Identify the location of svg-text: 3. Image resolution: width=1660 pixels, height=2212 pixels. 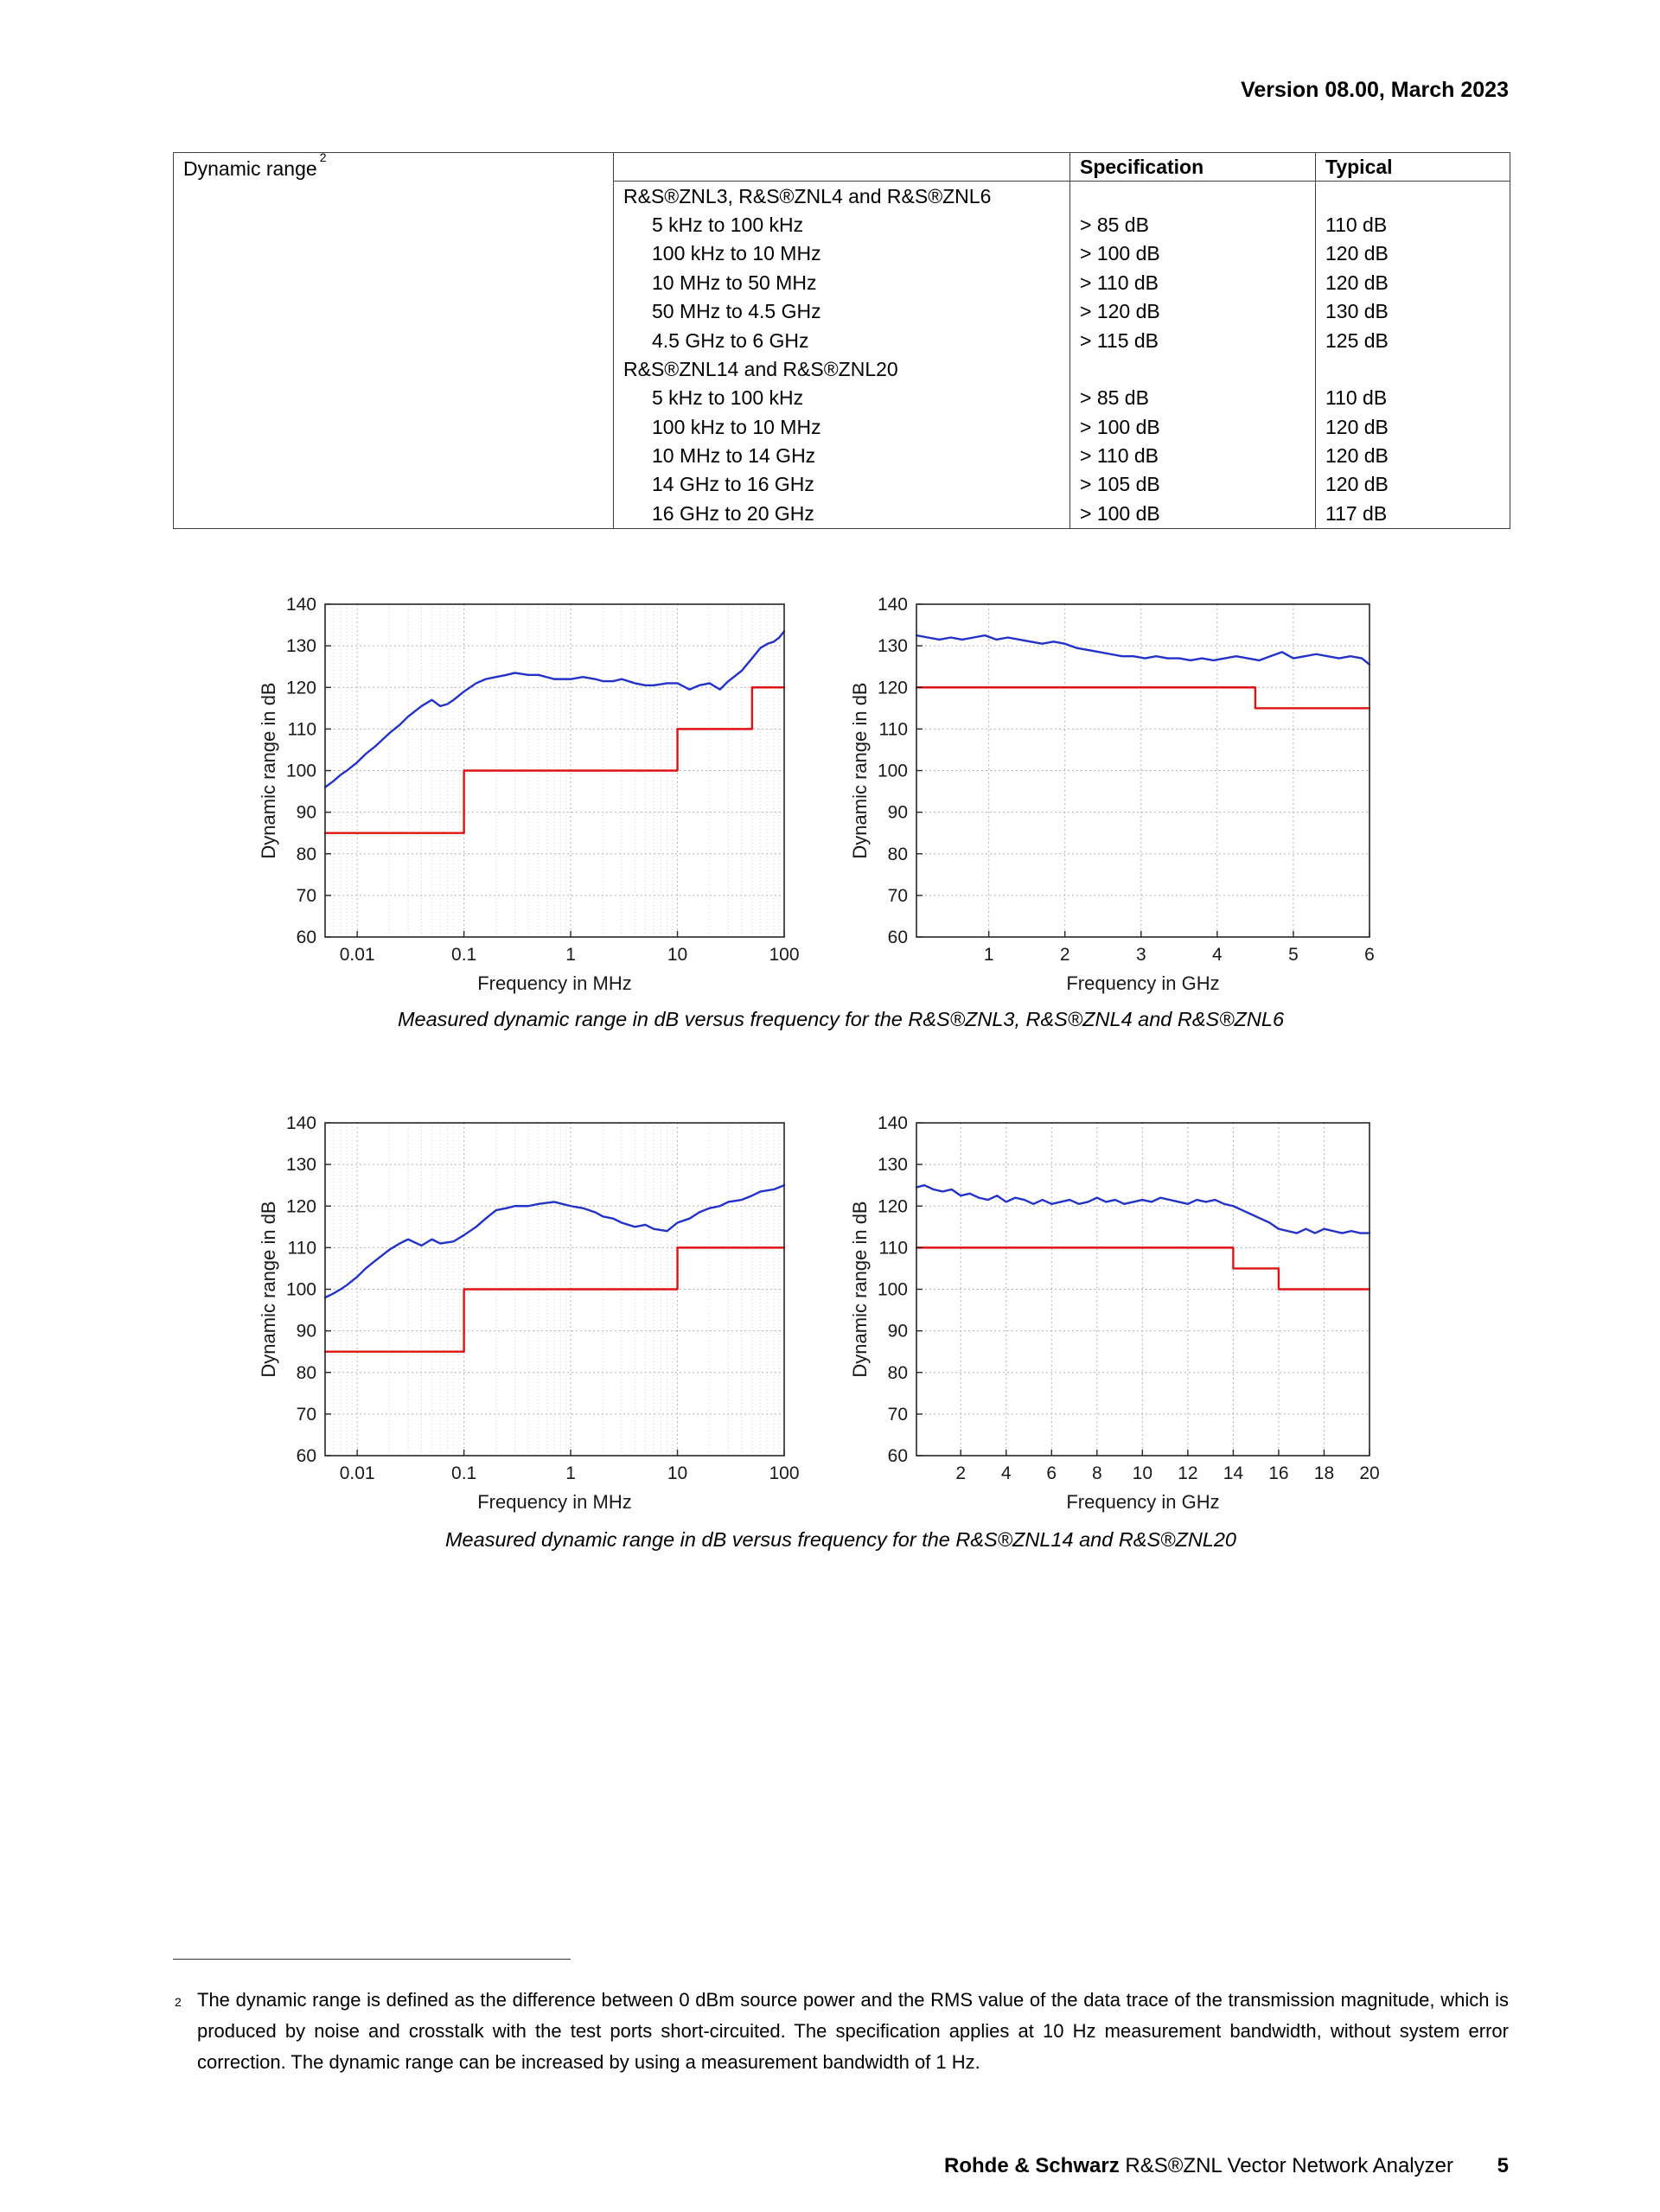
(1141, 955).